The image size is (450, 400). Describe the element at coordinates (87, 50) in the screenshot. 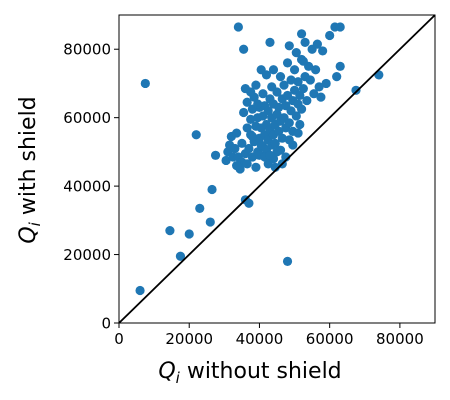

I see `y-tick-label: 80000` at that location.